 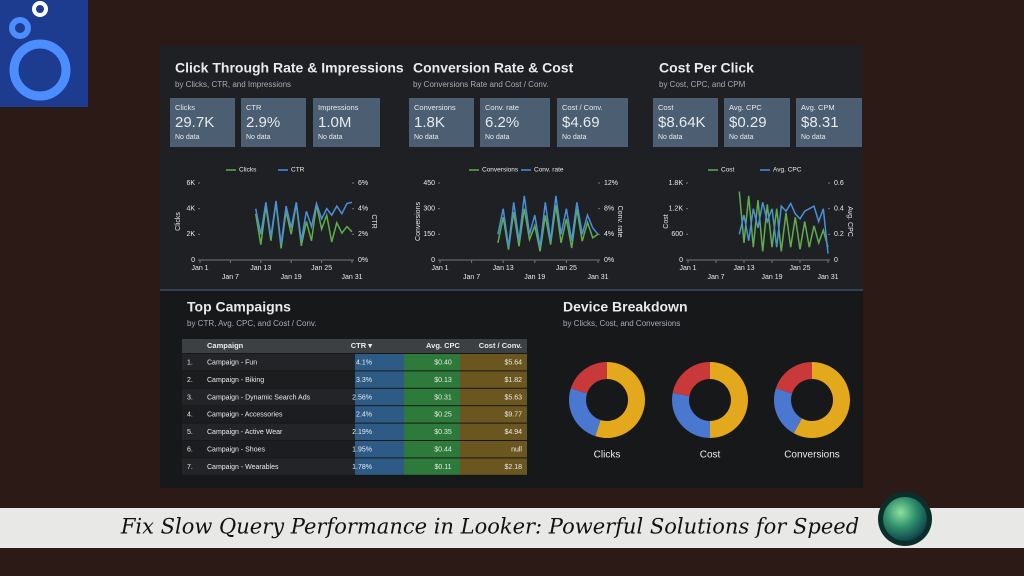 What do you see at coordinates (239, 307) in the screenshot?
I see `panel-title: Top Campaigns` at bounding box center [239, 307].